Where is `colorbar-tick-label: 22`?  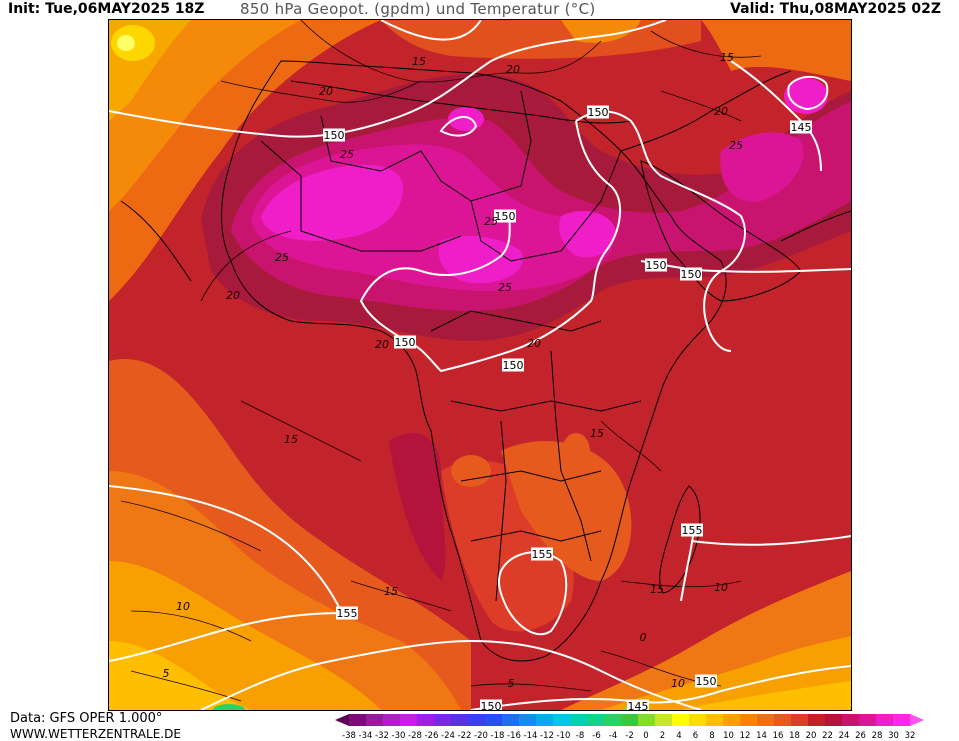 colorbar-tick-label: 22 is located at coordinates (827, 735).